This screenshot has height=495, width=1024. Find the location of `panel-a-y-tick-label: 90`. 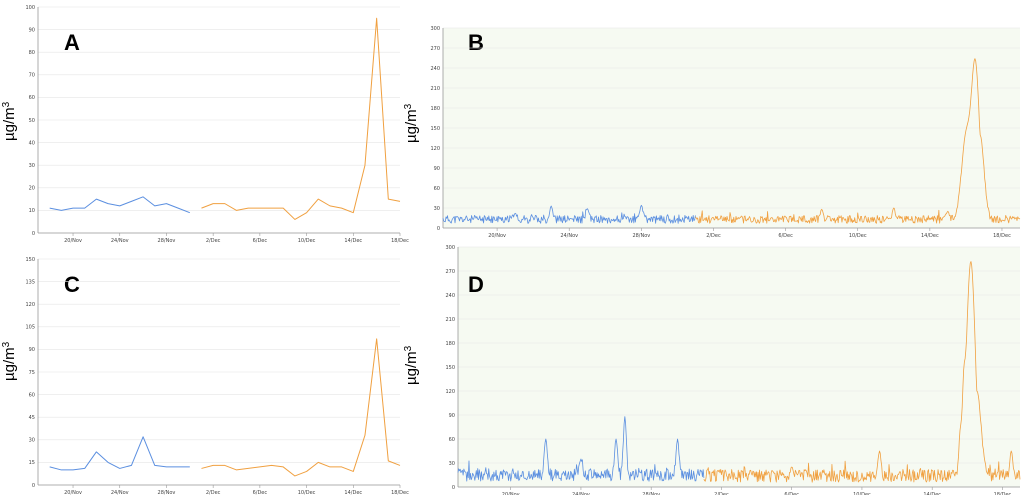

panel-a-y-tick-label: 90 is located at coordinates (32, 30).